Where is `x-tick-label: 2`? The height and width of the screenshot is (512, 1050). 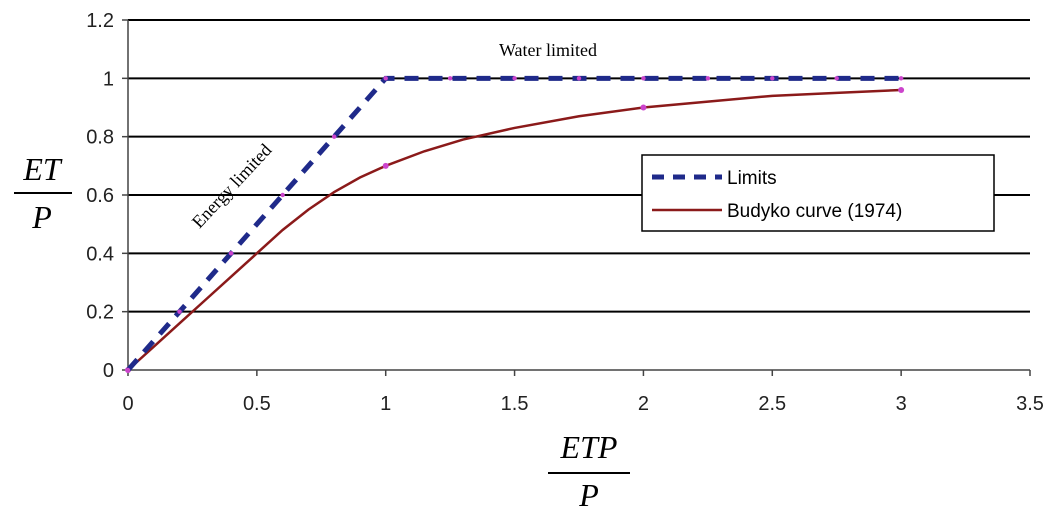 x-tick-label: 2 is located at coordinates (643, 404).